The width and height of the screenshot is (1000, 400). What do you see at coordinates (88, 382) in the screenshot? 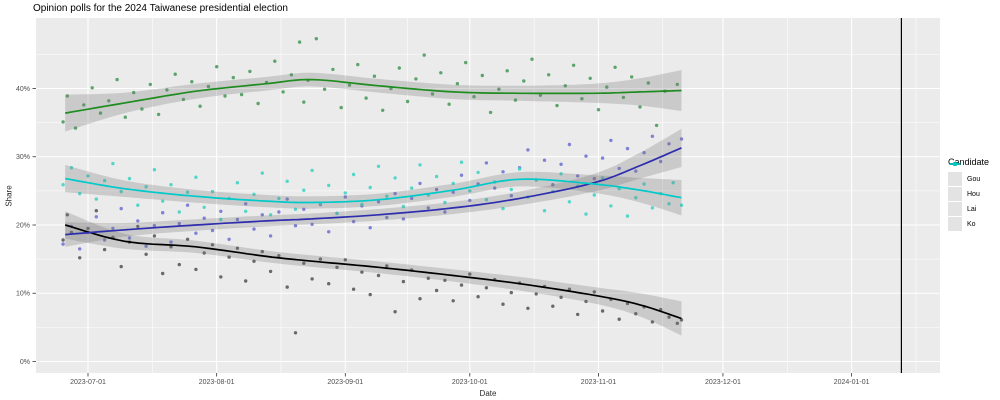
I see `x-tick-label: 2023-07-01` at bounding box center [88, 382].